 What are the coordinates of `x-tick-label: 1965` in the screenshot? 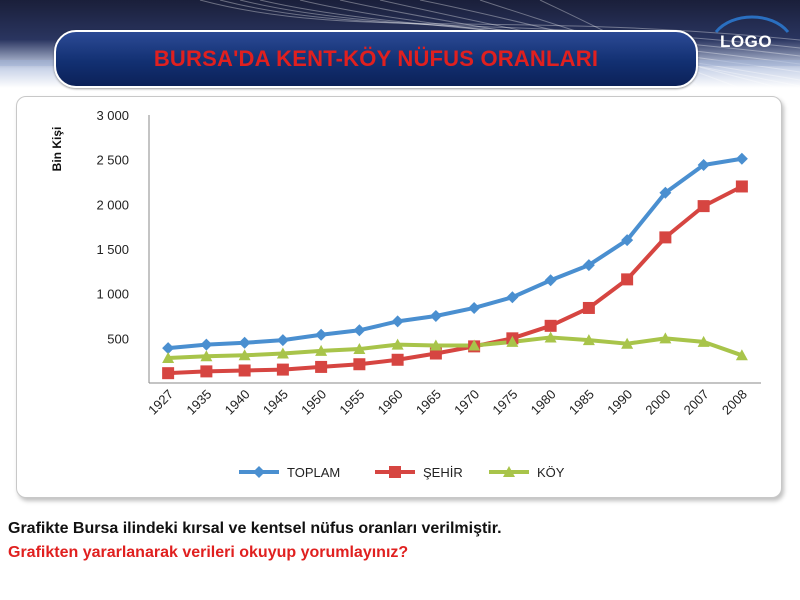 It's located at (428, 402).